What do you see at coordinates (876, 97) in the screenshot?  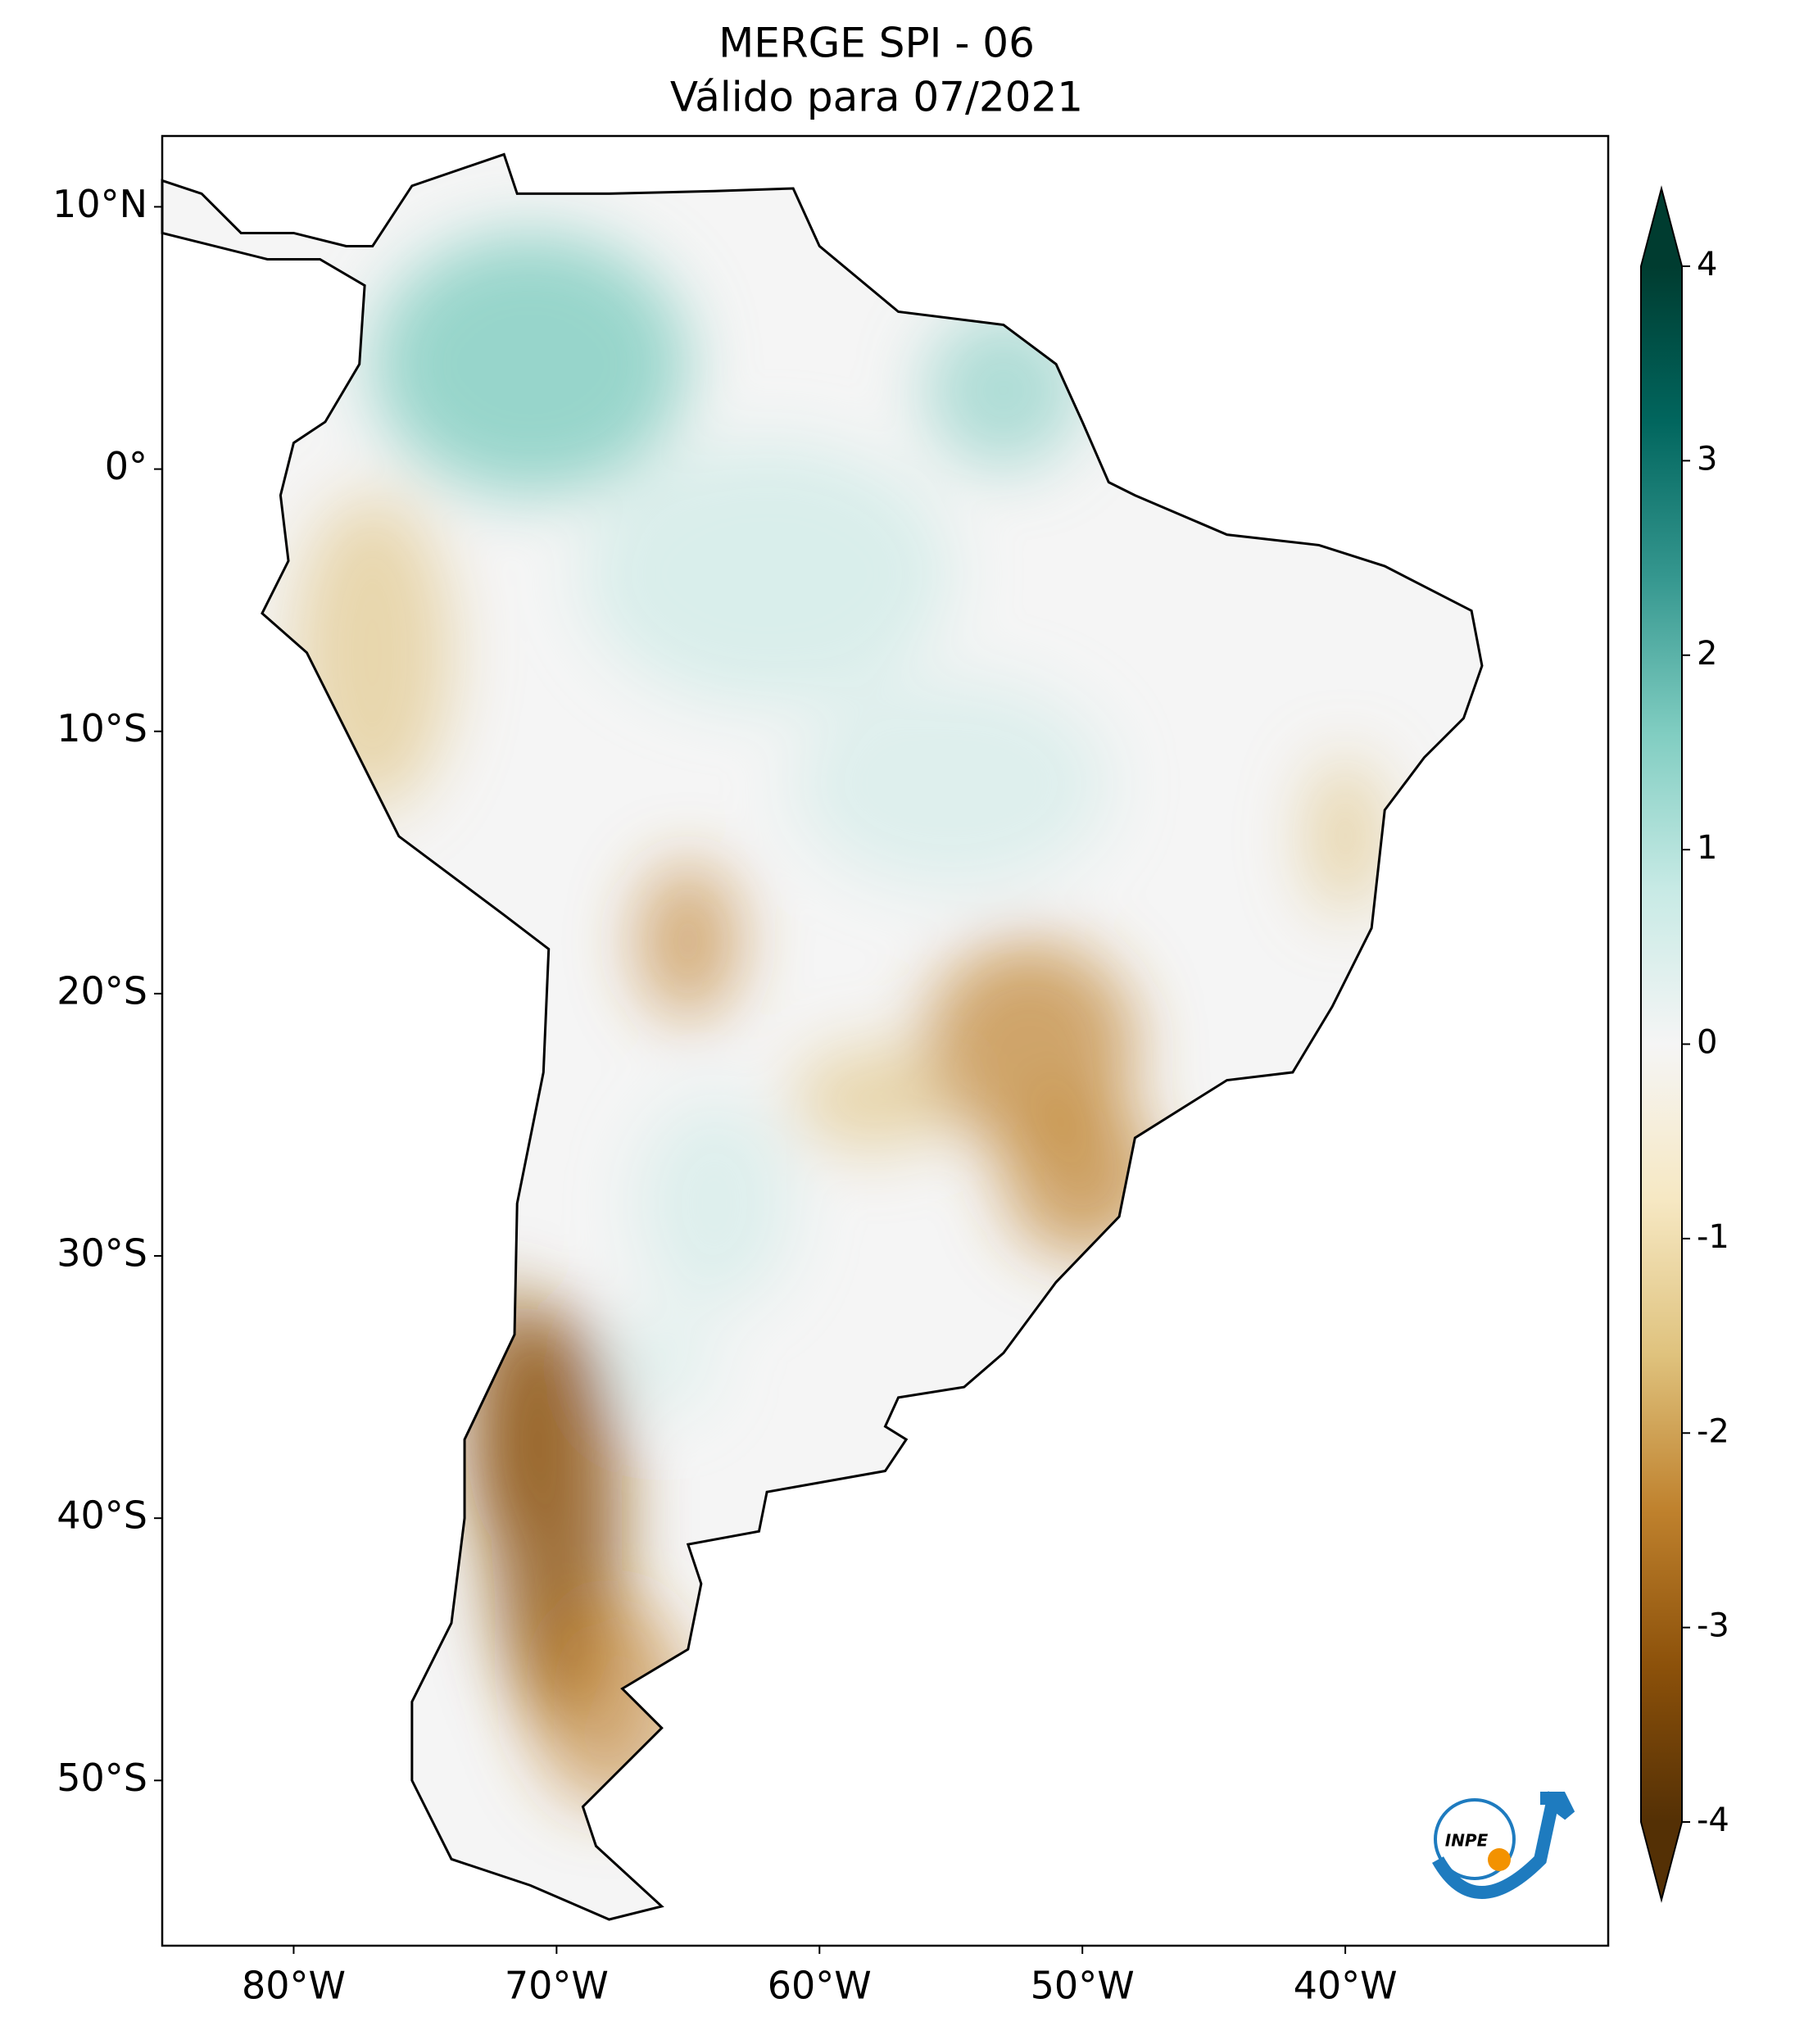 I see `subtitle: Válido para 07/2021` at bounding box center [876, 97].